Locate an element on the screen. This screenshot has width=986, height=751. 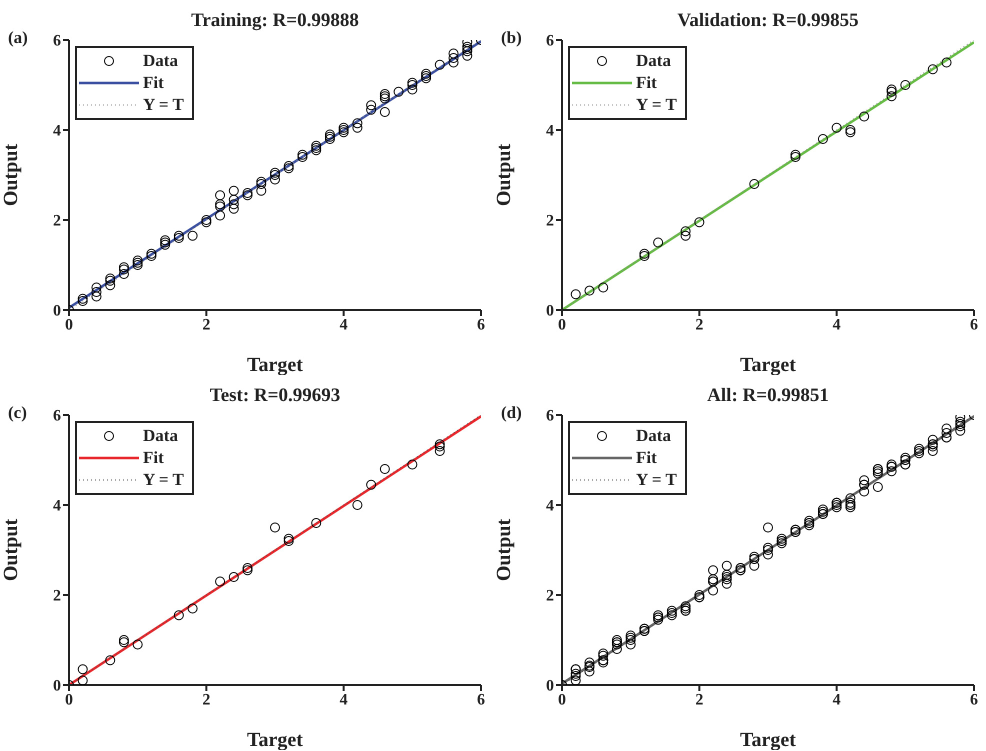
text: (c) is located at coordinates (17, 413).